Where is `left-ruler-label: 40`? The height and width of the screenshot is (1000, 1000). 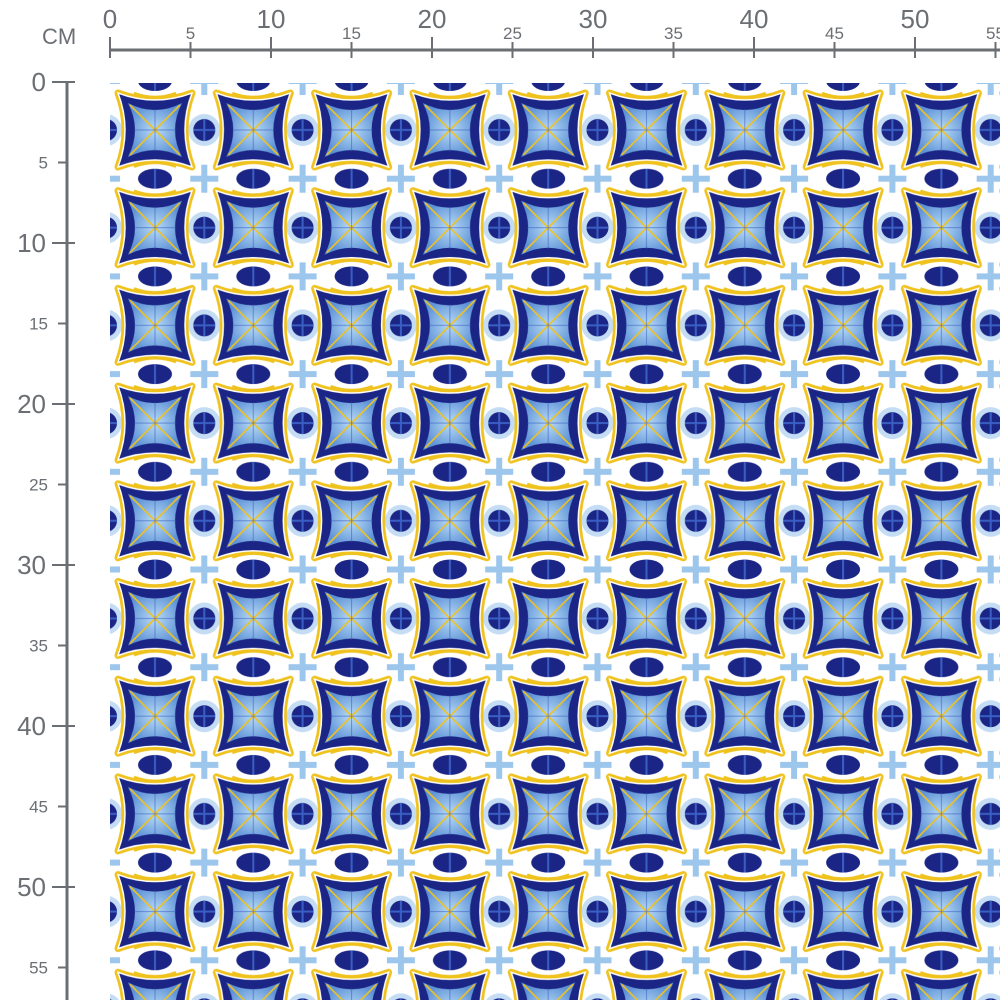 left-ruler-label: 40 is located at coordinates (31, 726).